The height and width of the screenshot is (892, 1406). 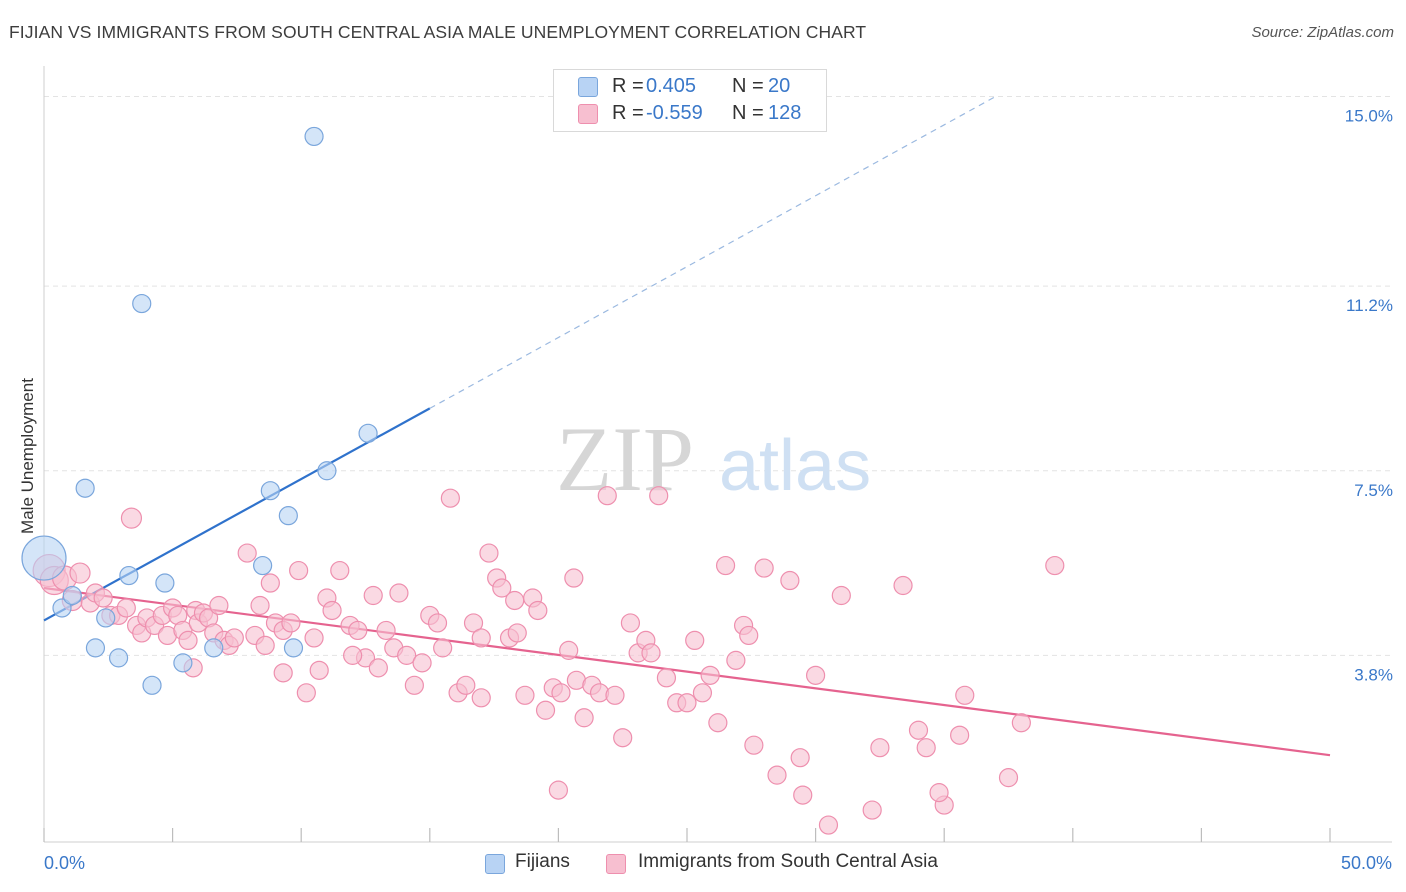 What do you see at coordinates (588, 114) in the screenshot?
I see `legend-swatch-pink` at bounding box center [588, 114].